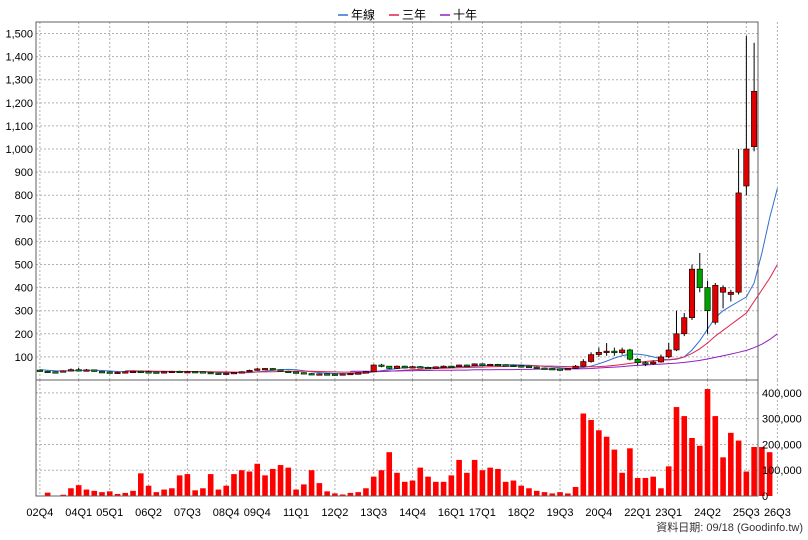  Describe the element at coordinates (24, 335) in the screenshot. I see `price-tick-label: 200` at that location.